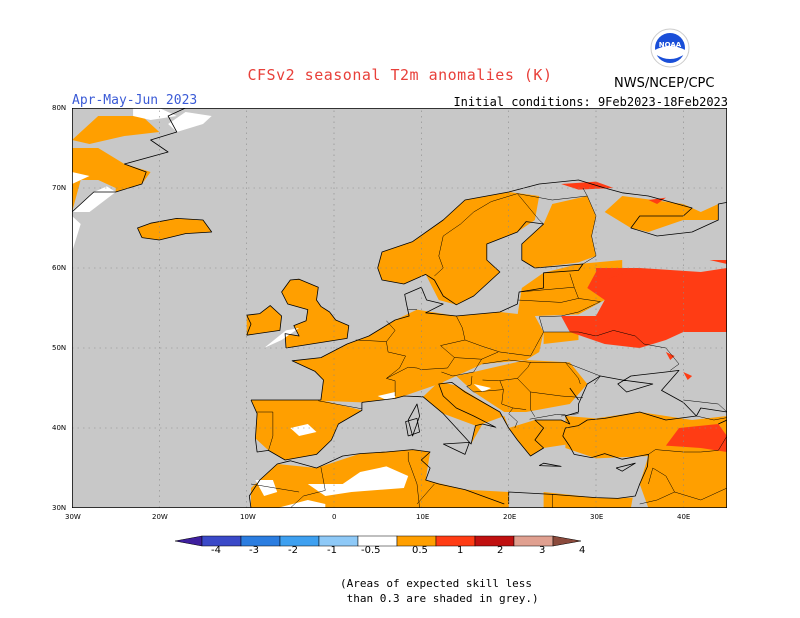 This screenshot has width=800, height=618. Describe the element at coordinates (332, 550) in the screenshot. I see `colorbar-label: -1` at that location.